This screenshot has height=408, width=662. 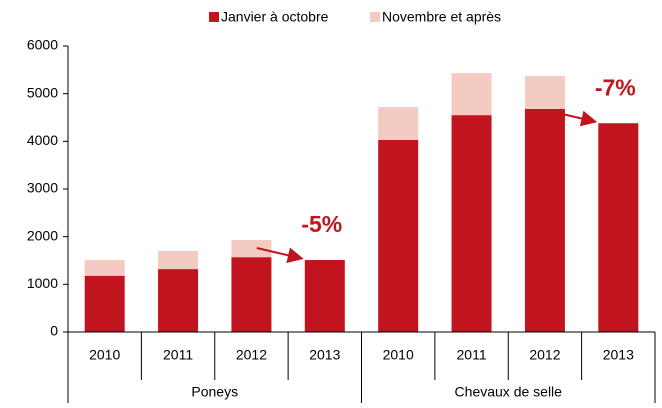 What do you see at coordinates (441, 17) in the screenshot?
I see `legend-label: Novembre et après` at bounding box center [441, 17].